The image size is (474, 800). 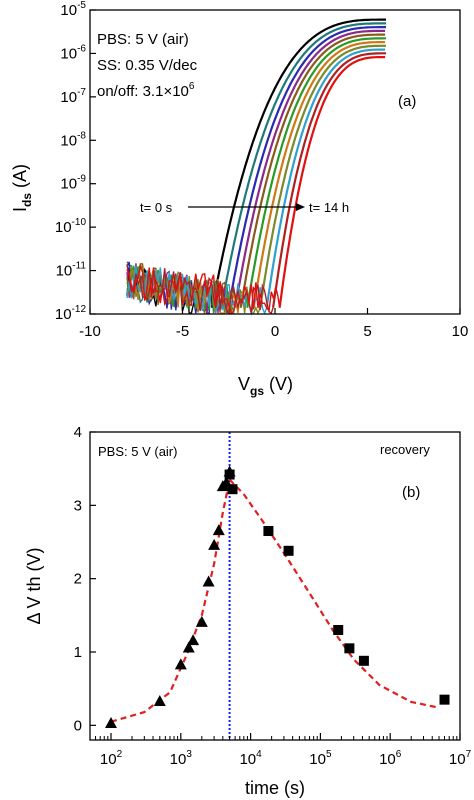 What do you see at coordinates (244, 384) in the screenshot?
I see `x-label-main: V` at bounding box center [244, 384].